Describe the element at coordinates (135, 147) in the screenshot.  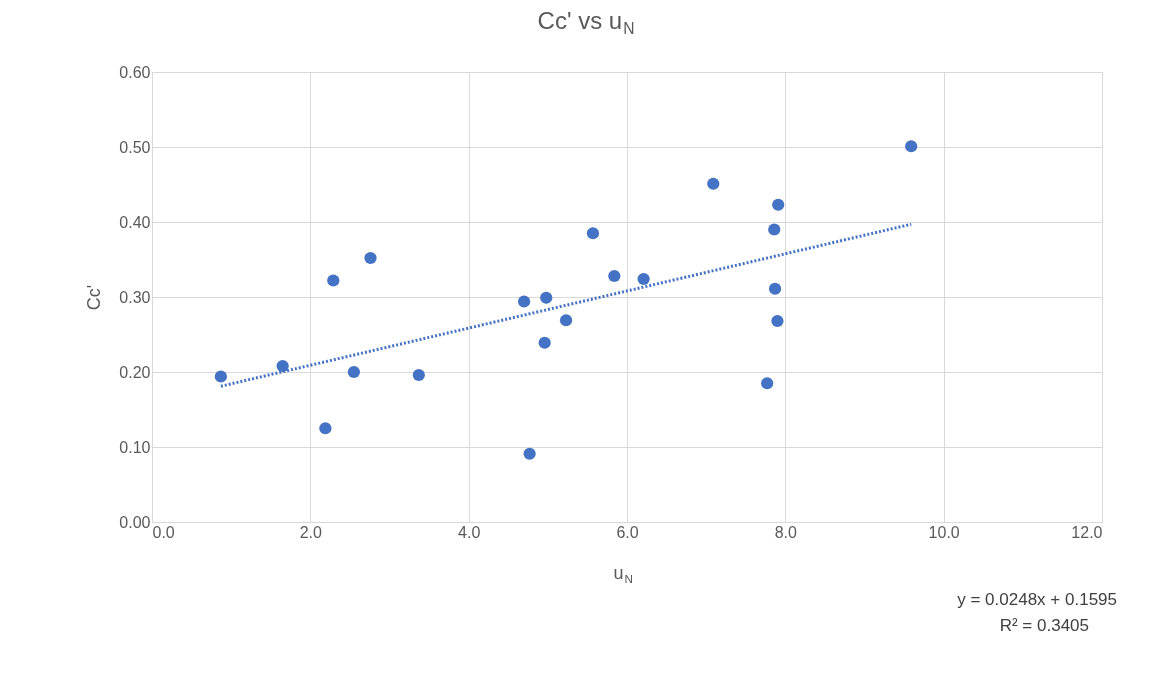
I see `y-tick-label: 0.50` at that location.